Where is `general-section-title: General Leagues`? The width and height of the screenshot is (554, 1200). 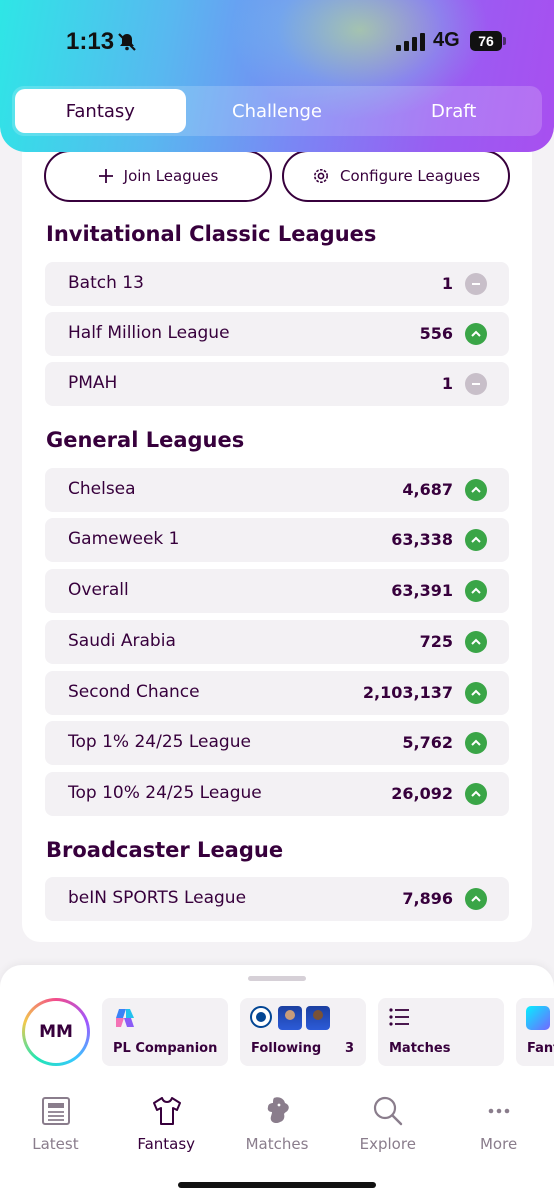 general-section-title: General Leagues is located at coordinates (145, 440).